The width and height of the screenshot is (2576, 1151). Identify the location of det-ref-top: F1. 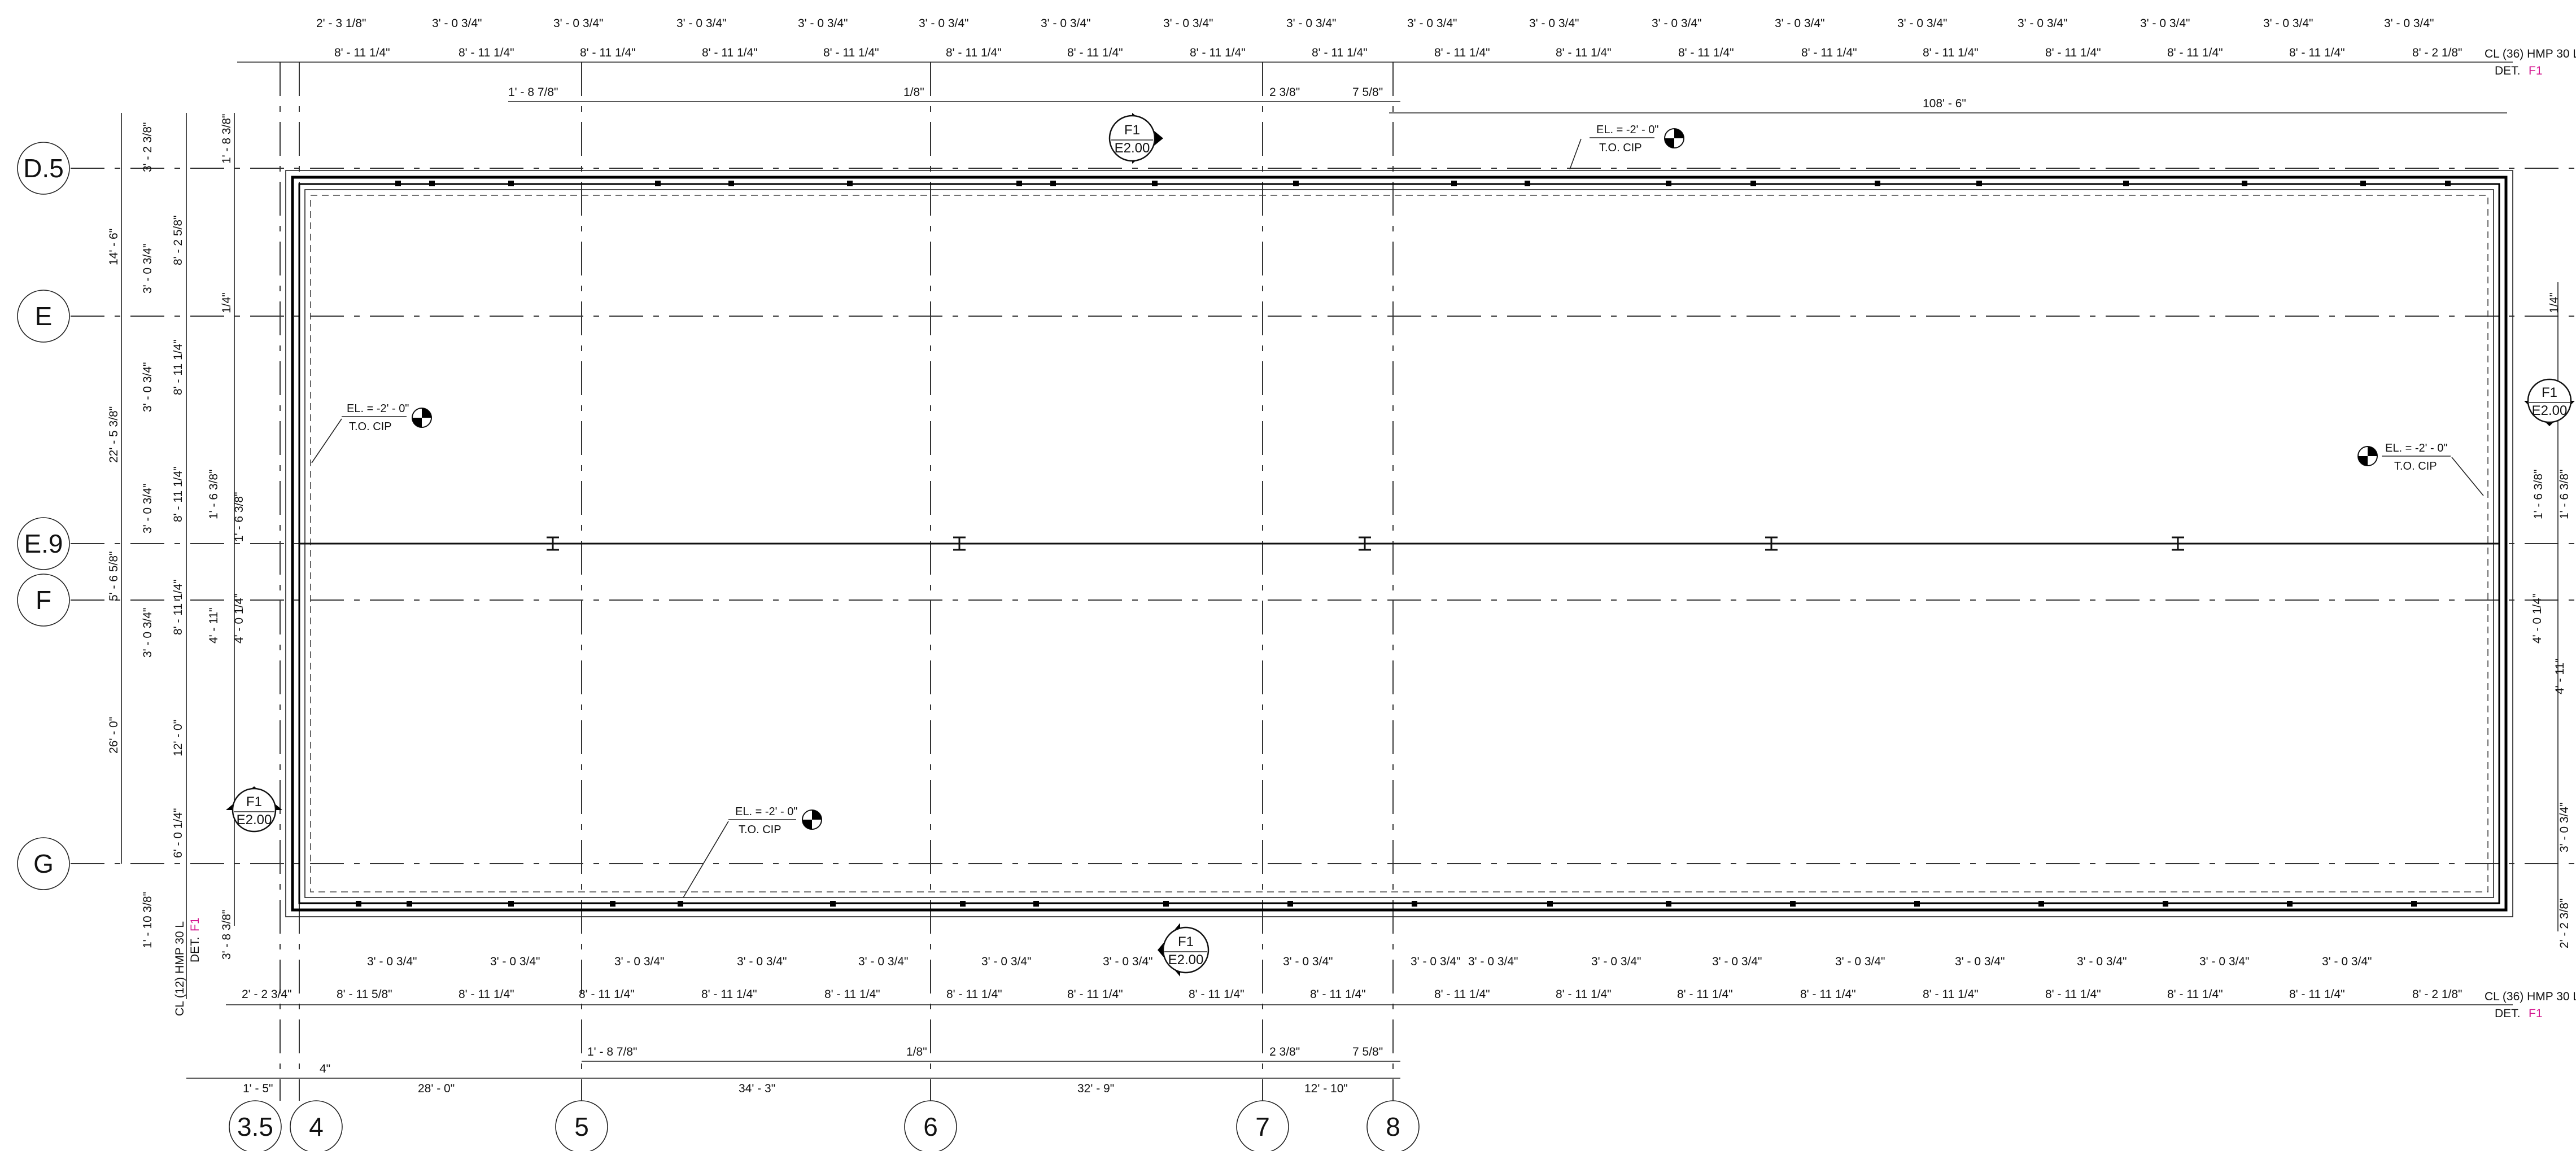
(2536, 70).